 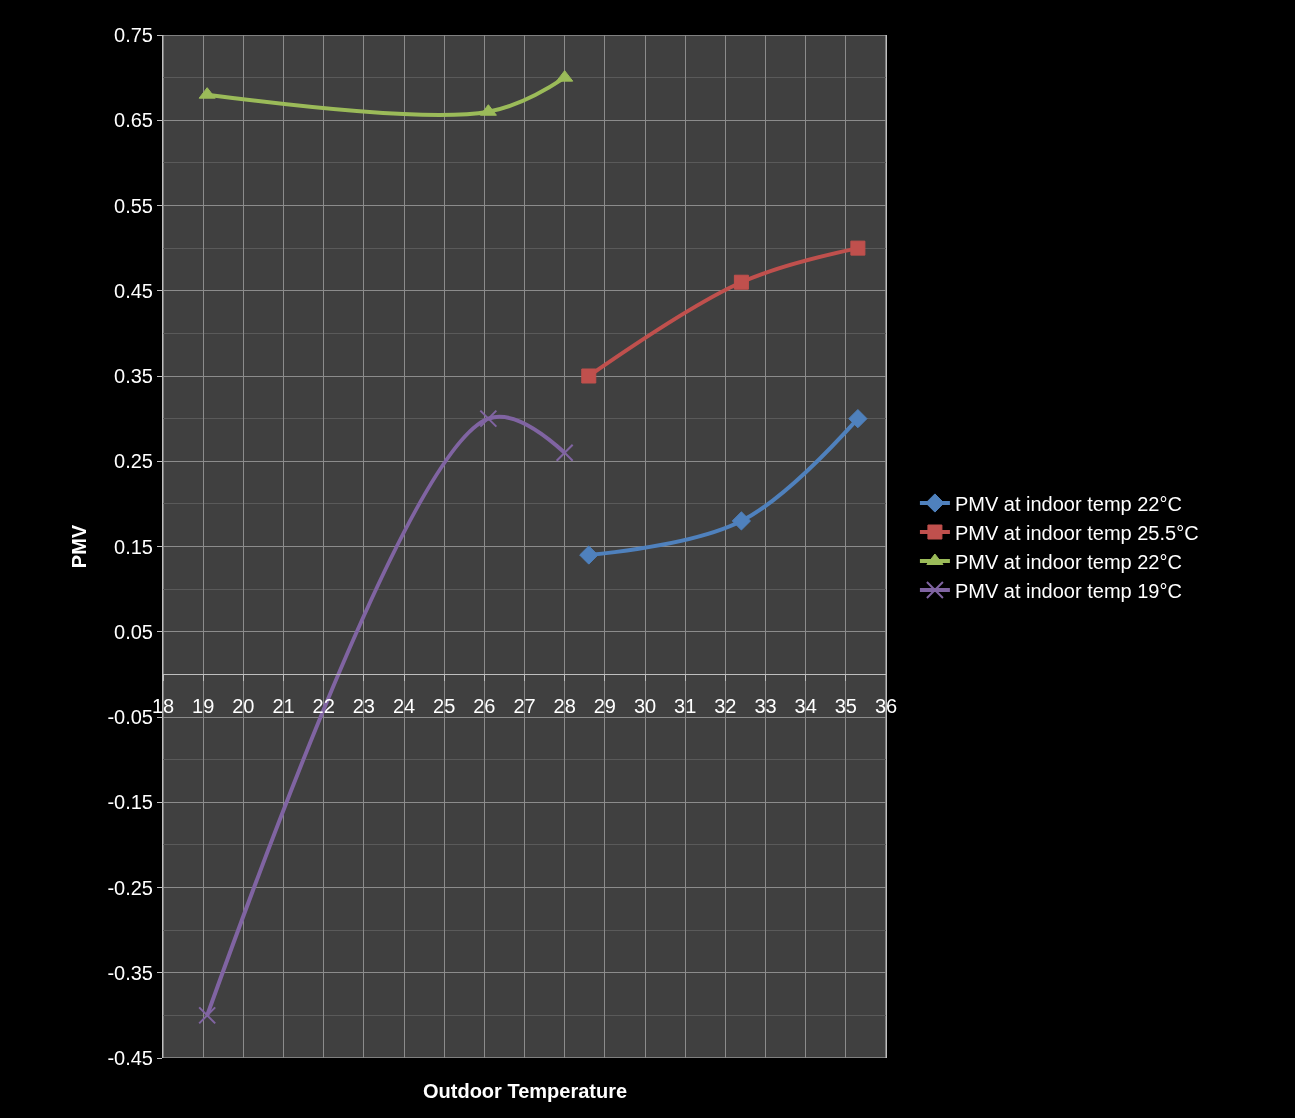 I want to click on x-tick-label: 31, so click(x=685, y=706).